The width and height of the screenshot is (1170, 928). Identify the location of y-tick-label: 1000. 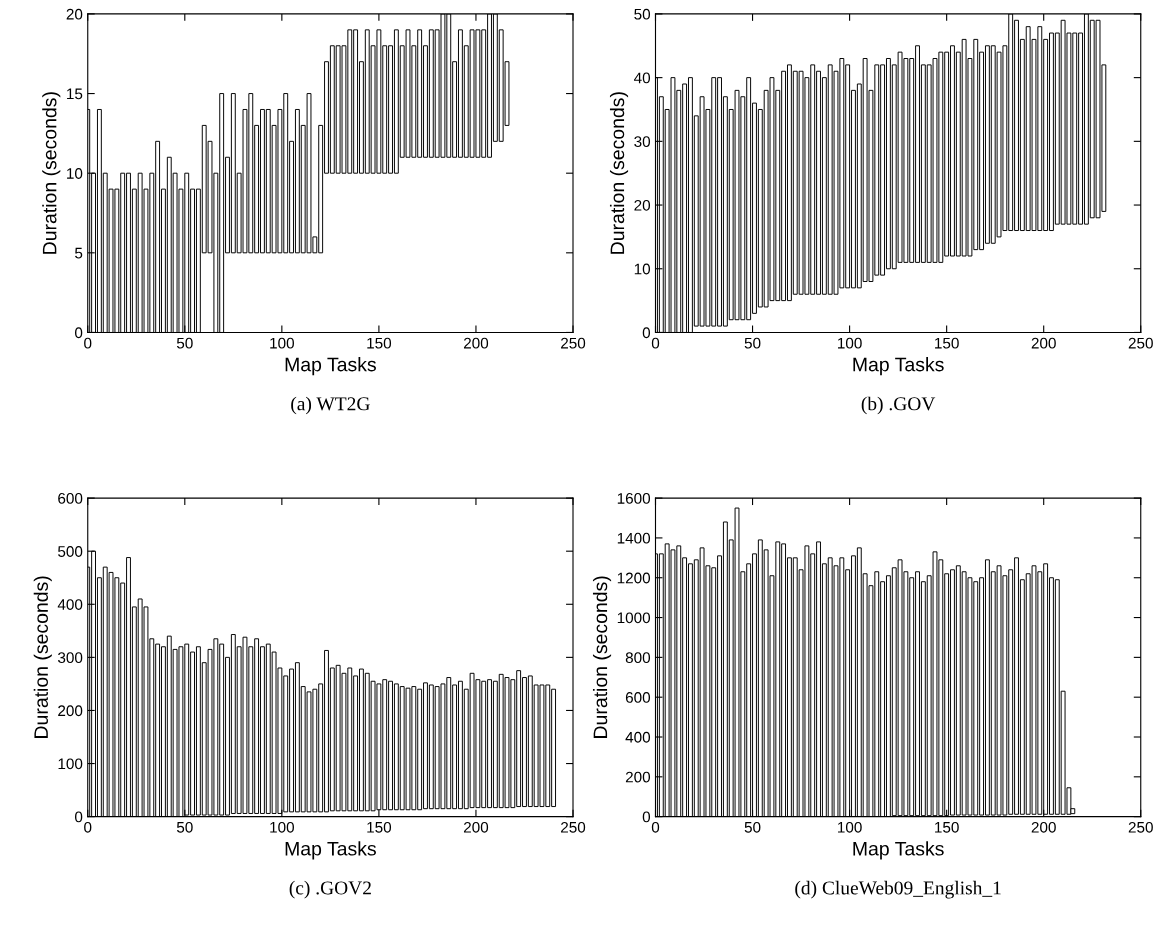
(634, 618).